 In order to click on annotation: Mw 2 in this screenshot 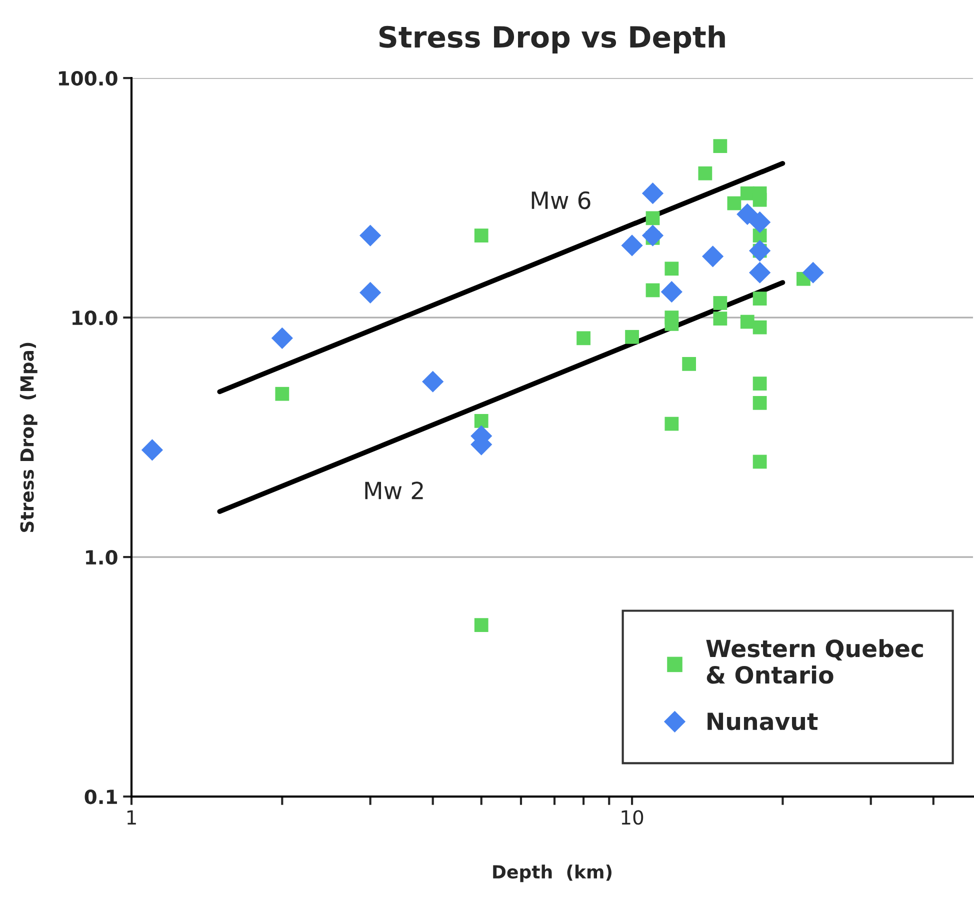, I will do `click(394, 491)`.